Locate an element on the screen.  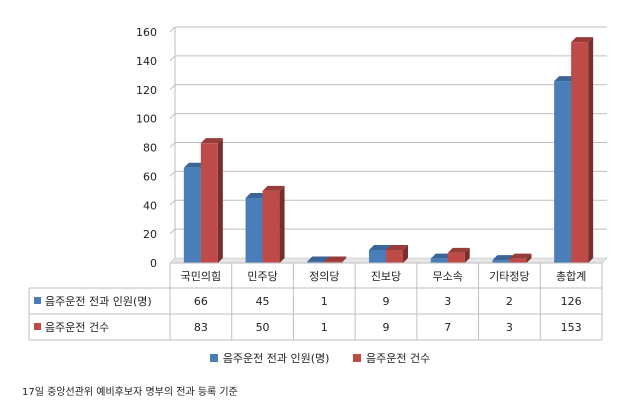
category-label: 국민의힘 is located at coordinates (201, 276).